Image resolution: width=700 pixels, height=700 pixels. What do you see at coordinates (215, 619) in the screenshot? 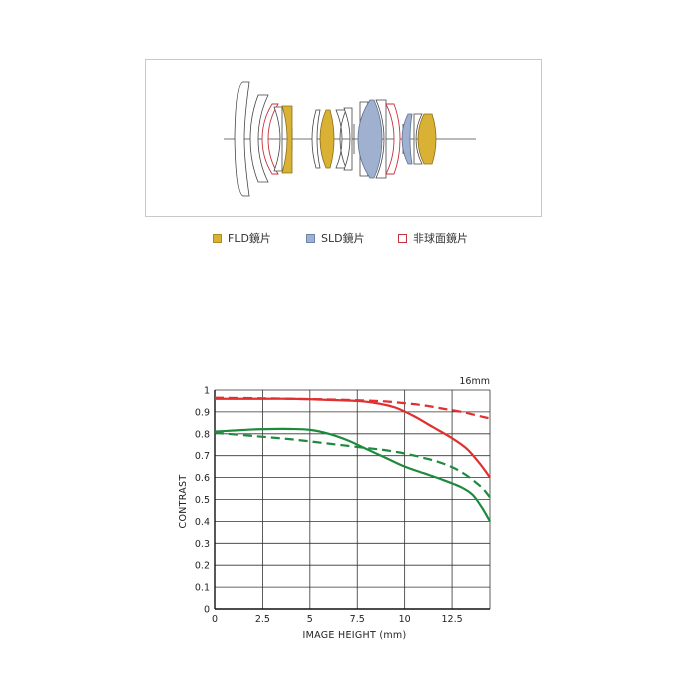
I see `x-tick-label: 0` at bounding box center [215, 619].